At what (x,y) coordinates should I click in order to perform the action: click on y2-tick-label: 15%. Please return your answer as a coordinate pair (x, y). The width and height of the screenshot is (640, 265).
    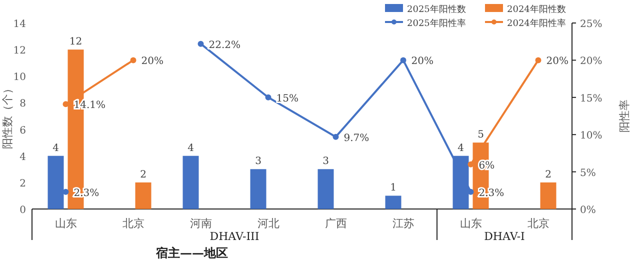
    Looking at the image, I should click on (591, 98).